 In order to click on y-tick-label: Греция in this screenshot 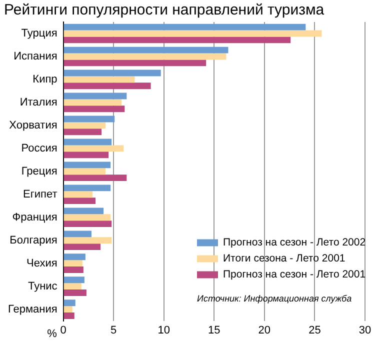, I will do `click(39, 171)`.